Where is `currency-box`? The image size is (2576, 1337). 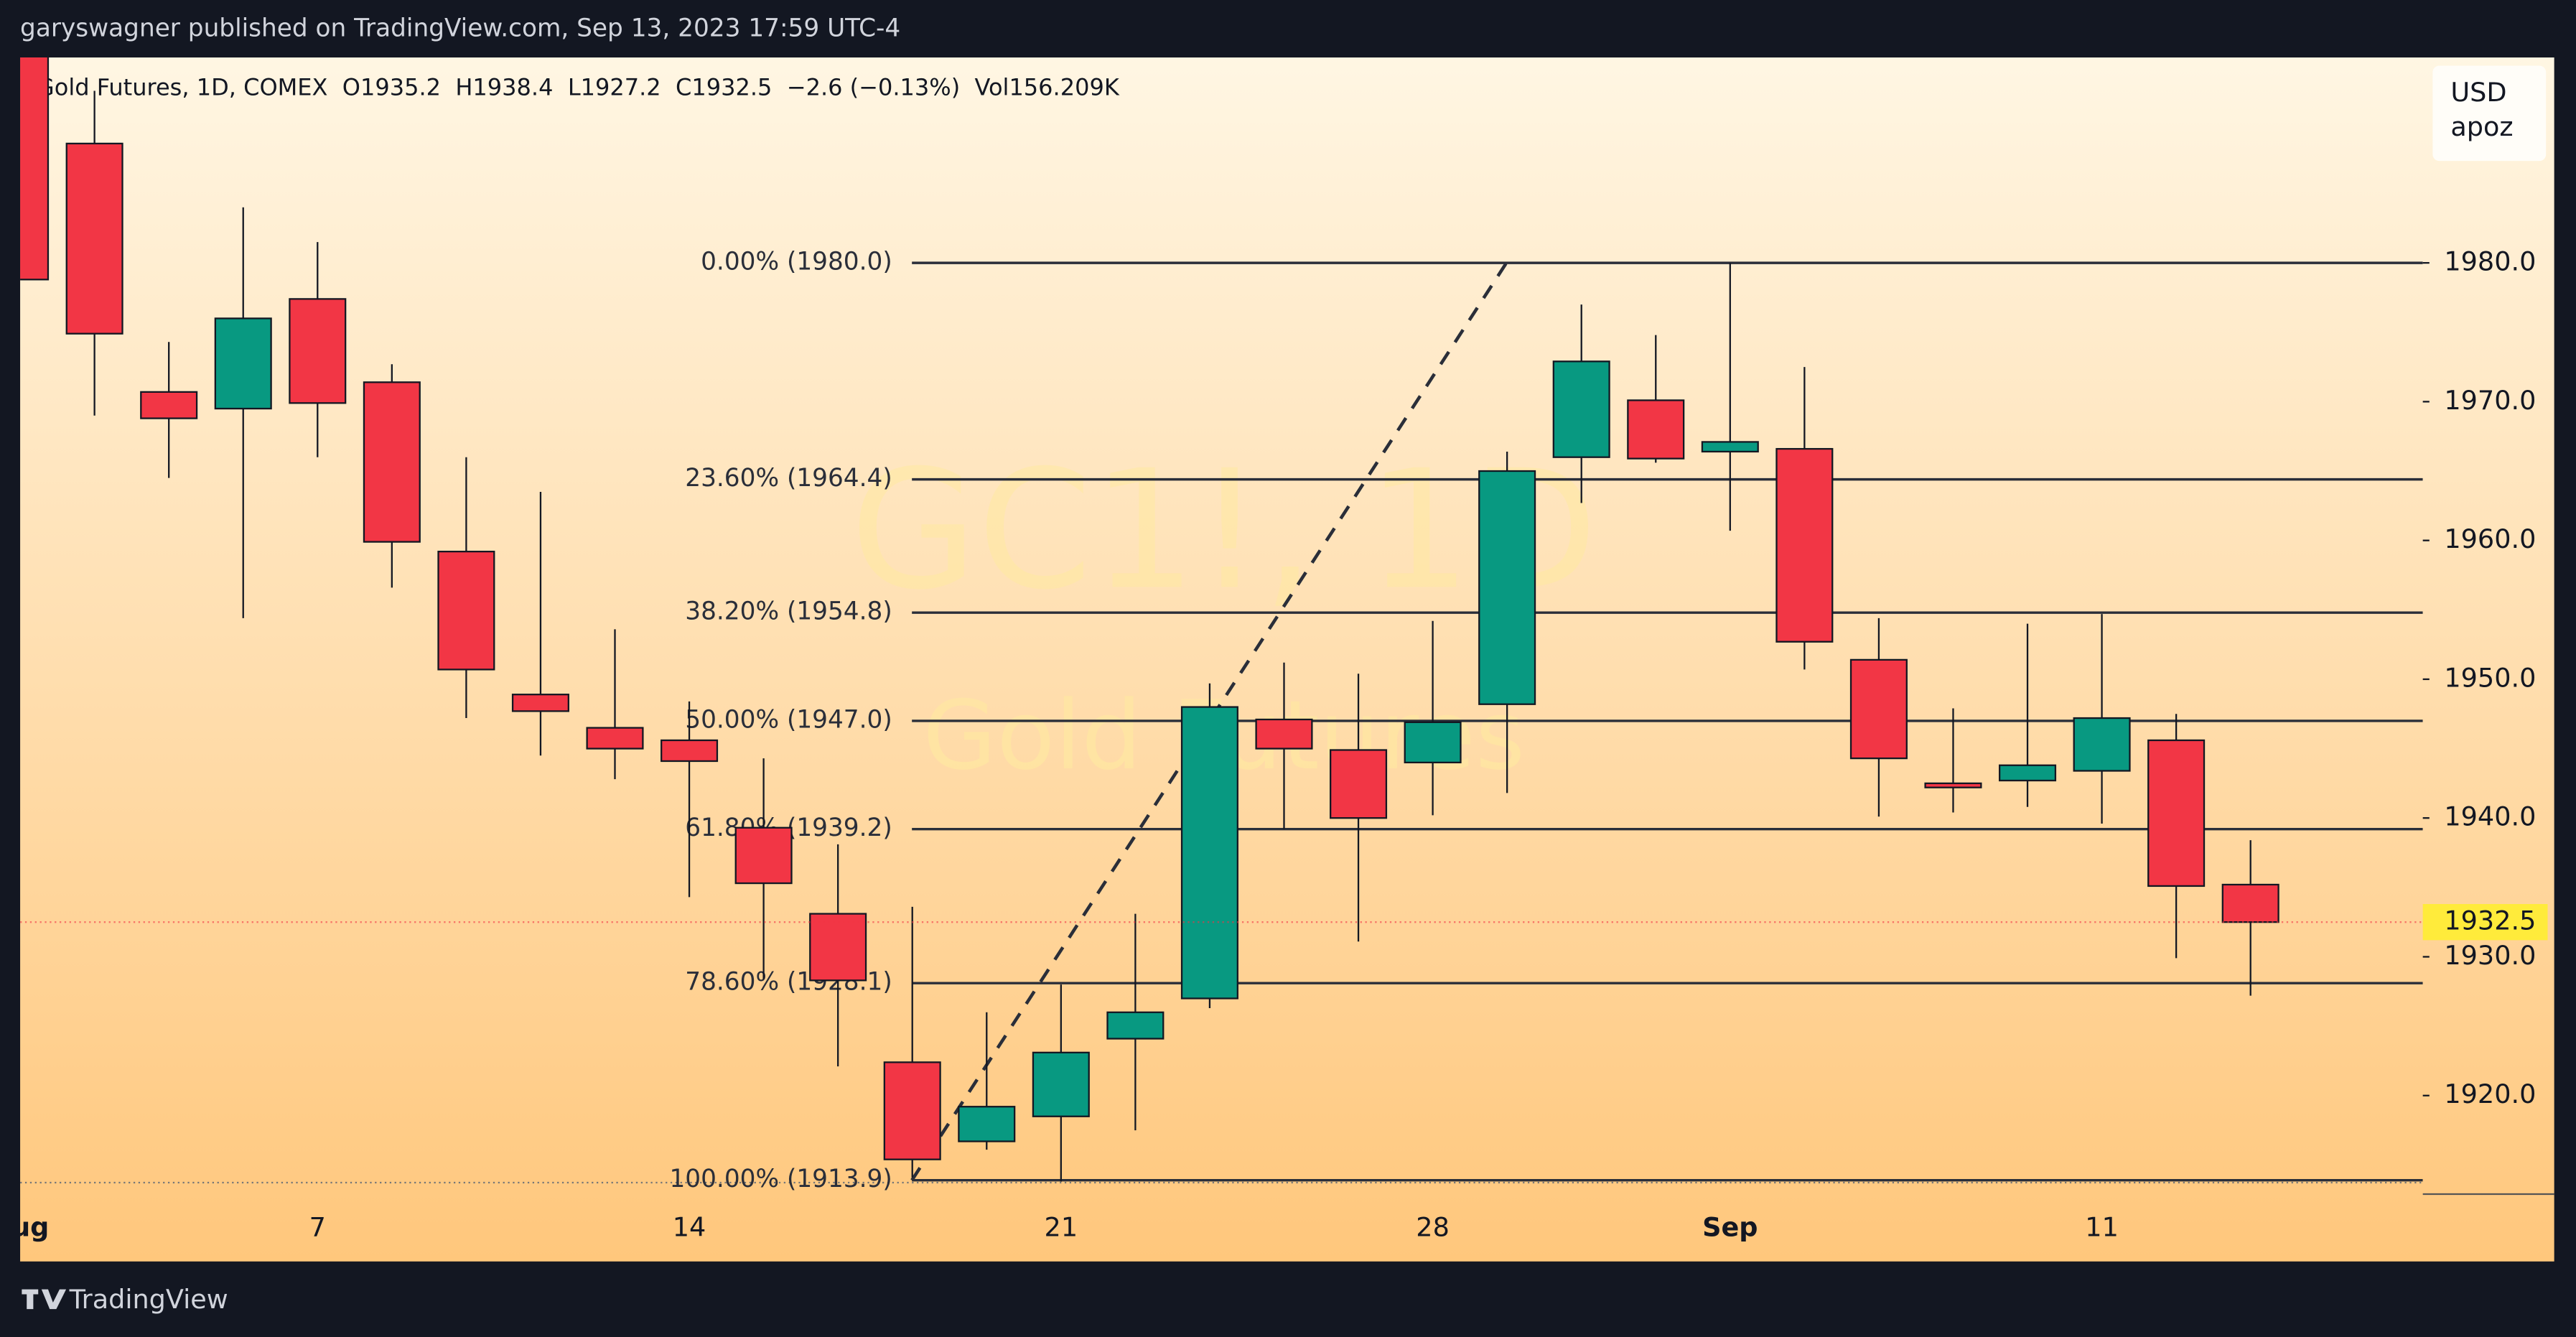 currency-box is located at coordinates (2489, 114).